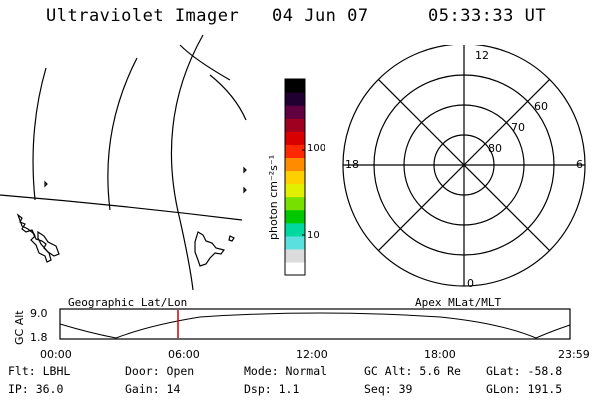  I want to click on lat-label-60: 60, so click(541, 106).